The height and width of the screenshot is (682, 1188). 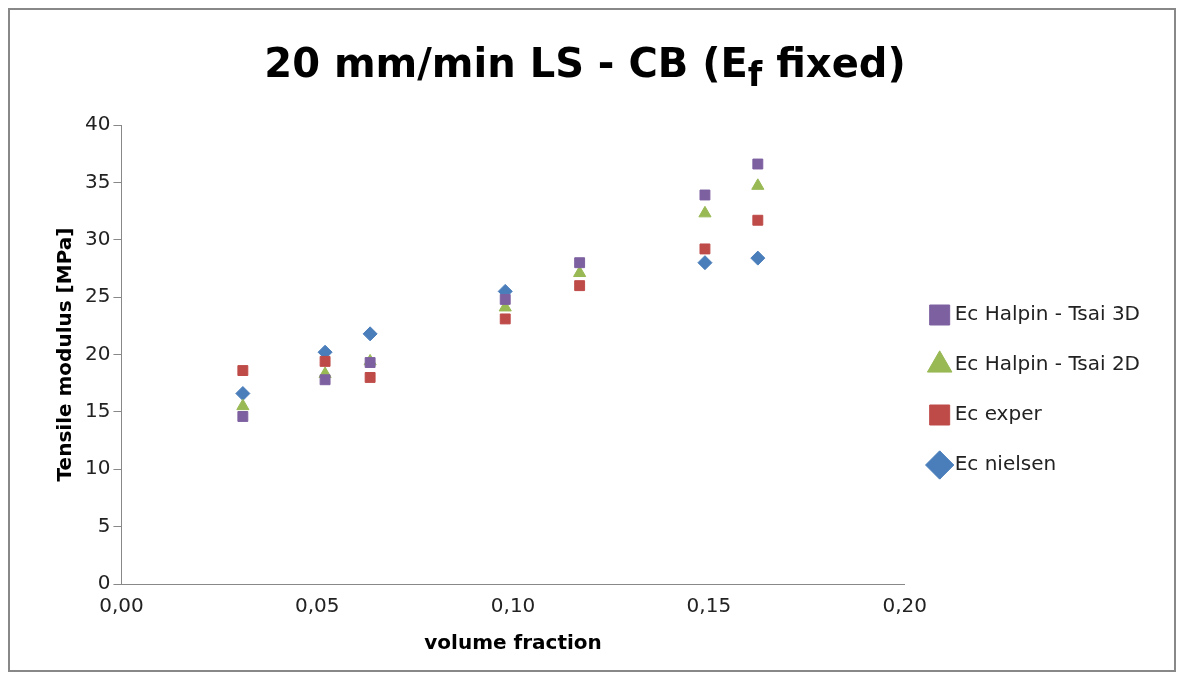 I want to click on y-tick-label: 40, so click(x=98, y=123).